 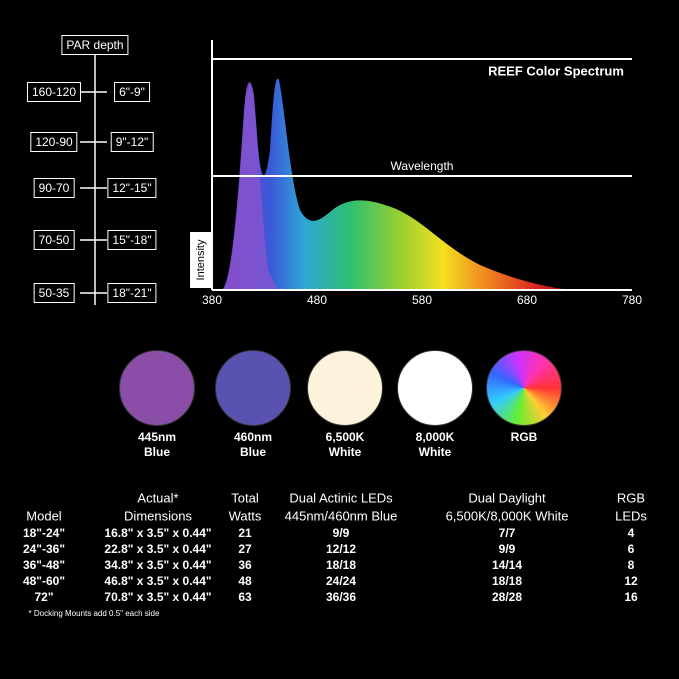 What do you see at coordinates (507, 516) in the screenshot?
I see `table-header: 6,500K/8,000K White` at bounding box center [507, 516].